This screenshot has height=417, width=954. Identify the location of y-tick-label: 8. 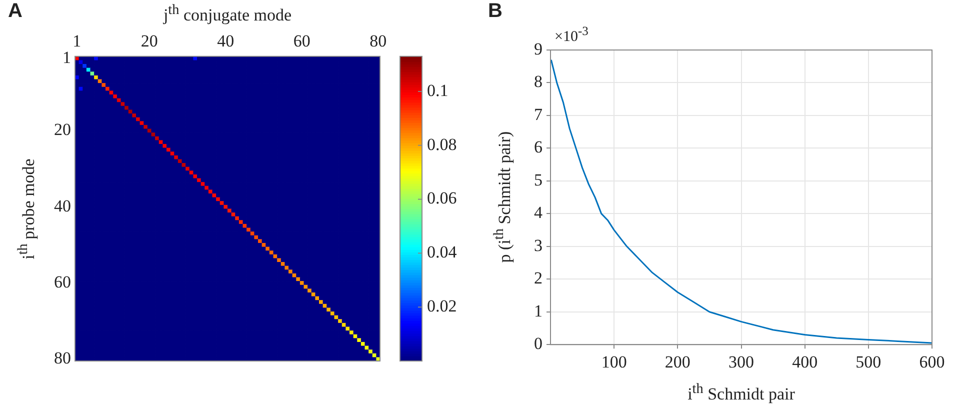
(538, 82).